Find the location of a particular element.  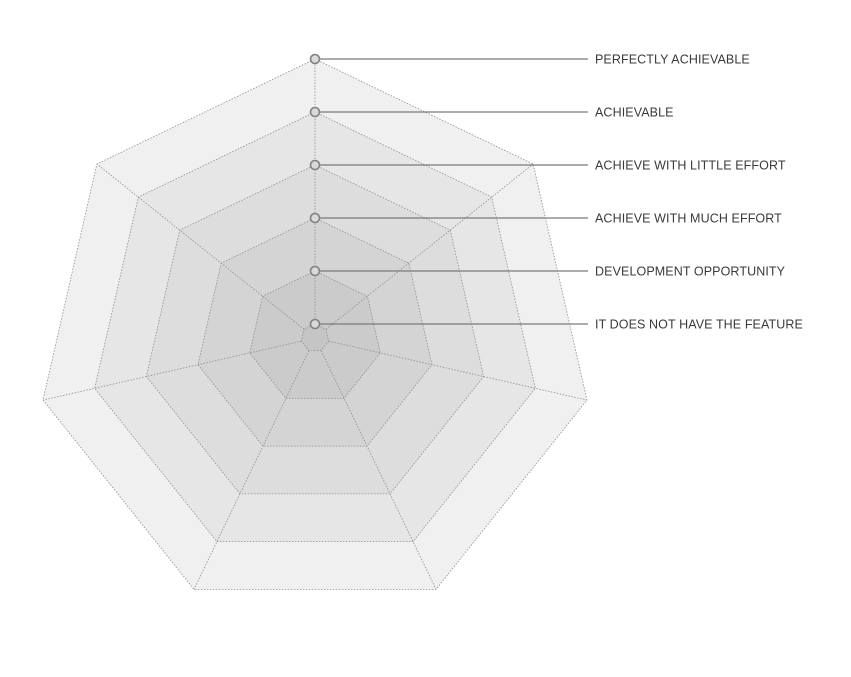

level-label-6: PERFECTLY ACHIEVABLE is located at coordinates (672, 60).